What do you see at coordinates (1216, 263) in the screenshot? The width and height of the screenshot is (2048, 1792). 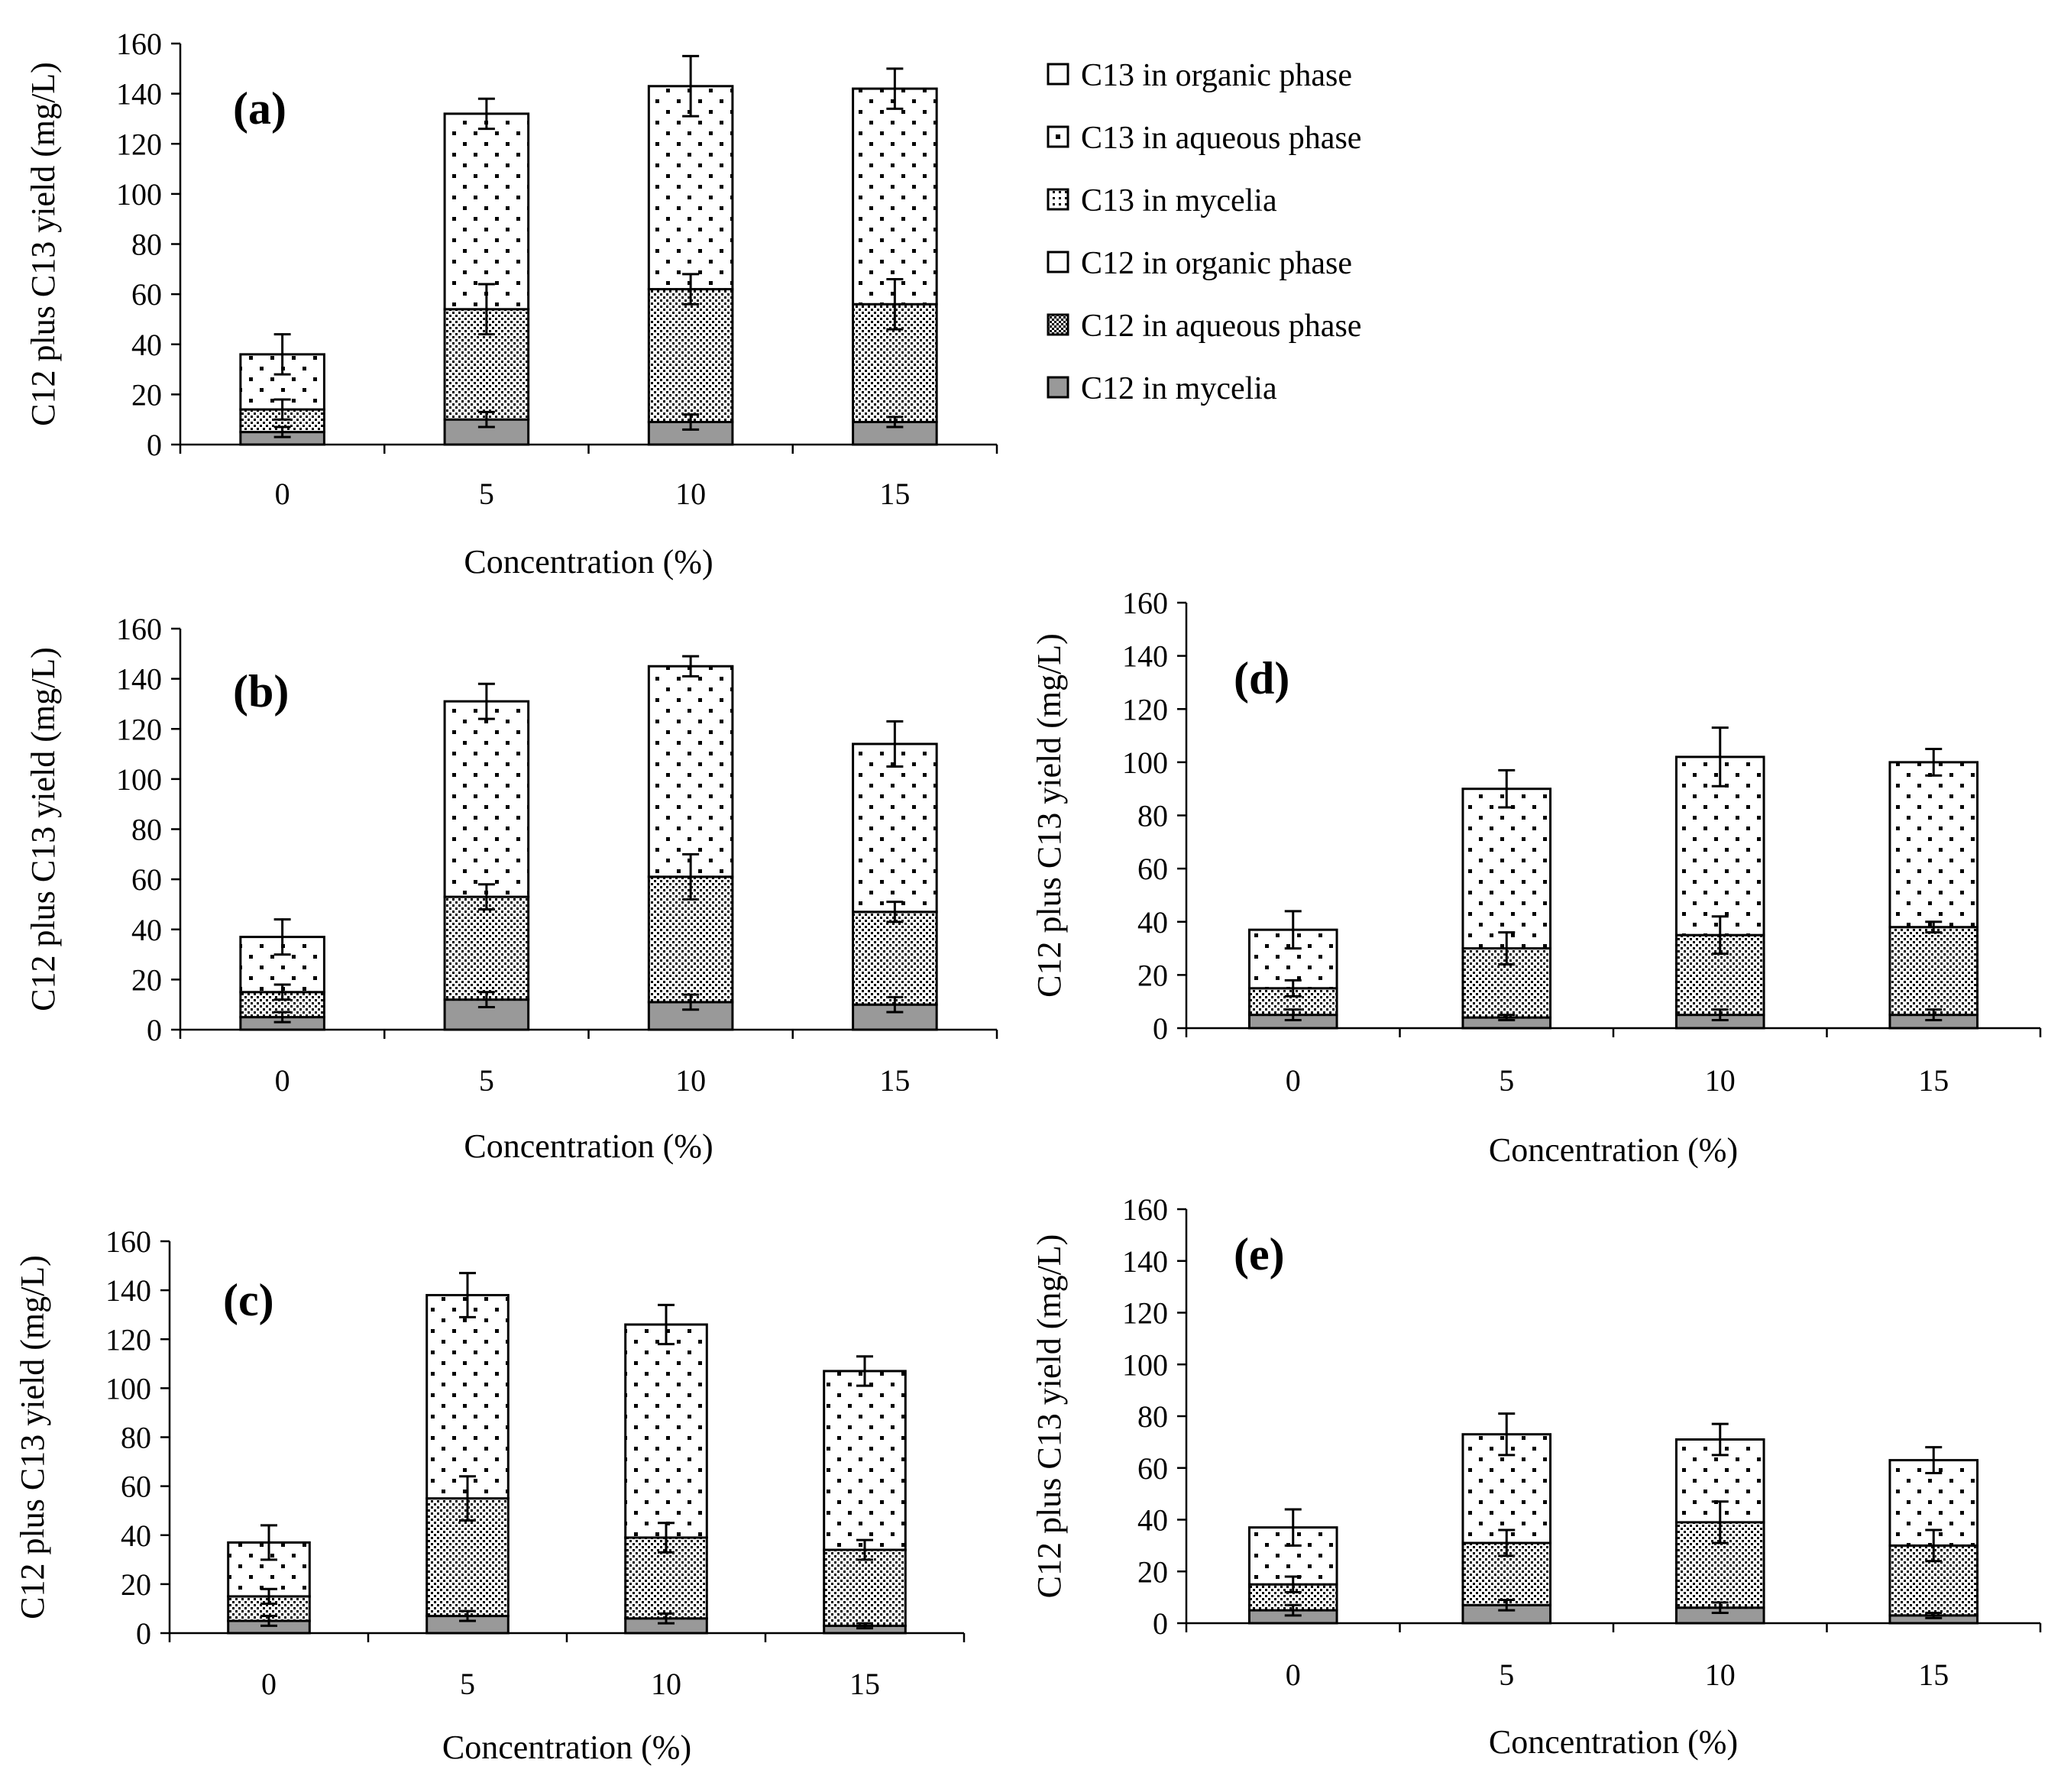 I see `legend-label: C12 in organic phase` at bounding box center [1216, 263].